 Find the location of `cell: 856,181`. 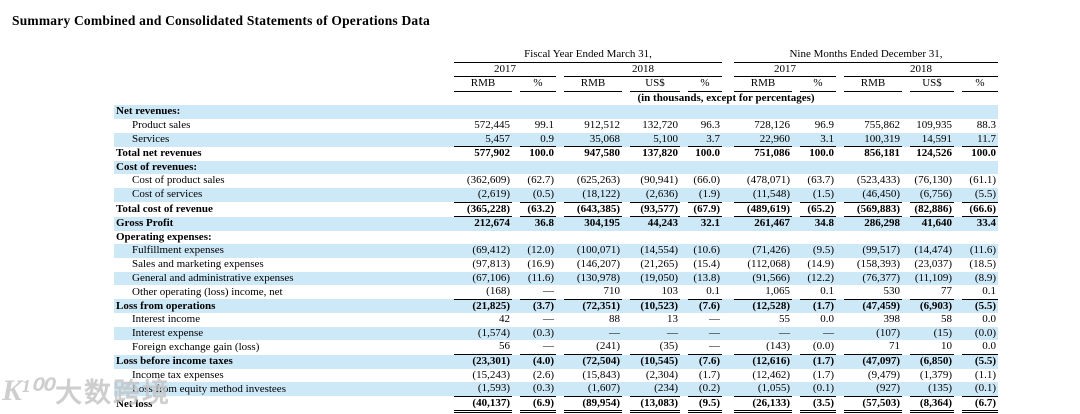

cell: 856,181 is located at coordinates (882, 153).